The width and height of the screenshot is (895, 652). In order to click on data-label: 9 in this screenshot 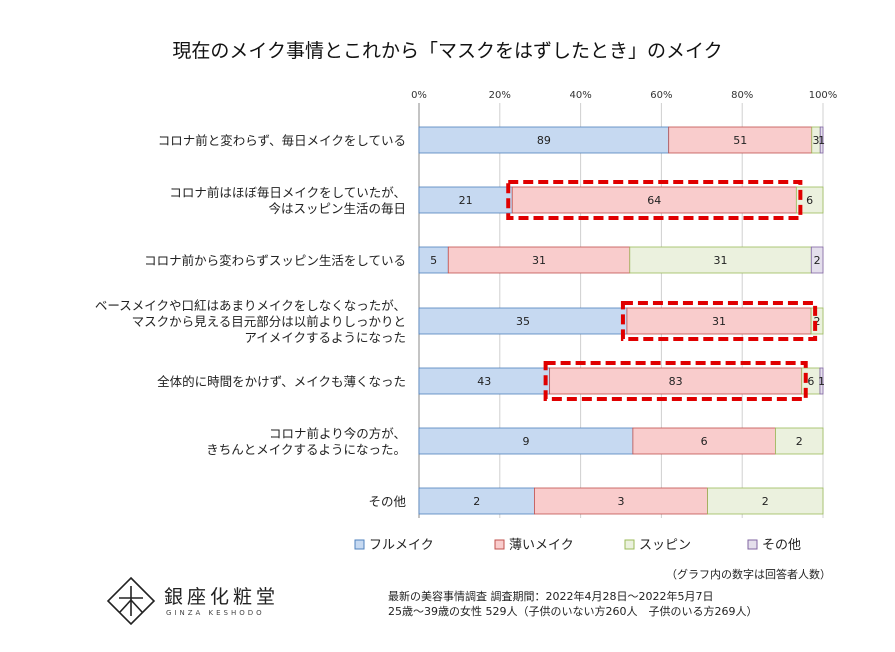, I will do `click(525, 441)`.